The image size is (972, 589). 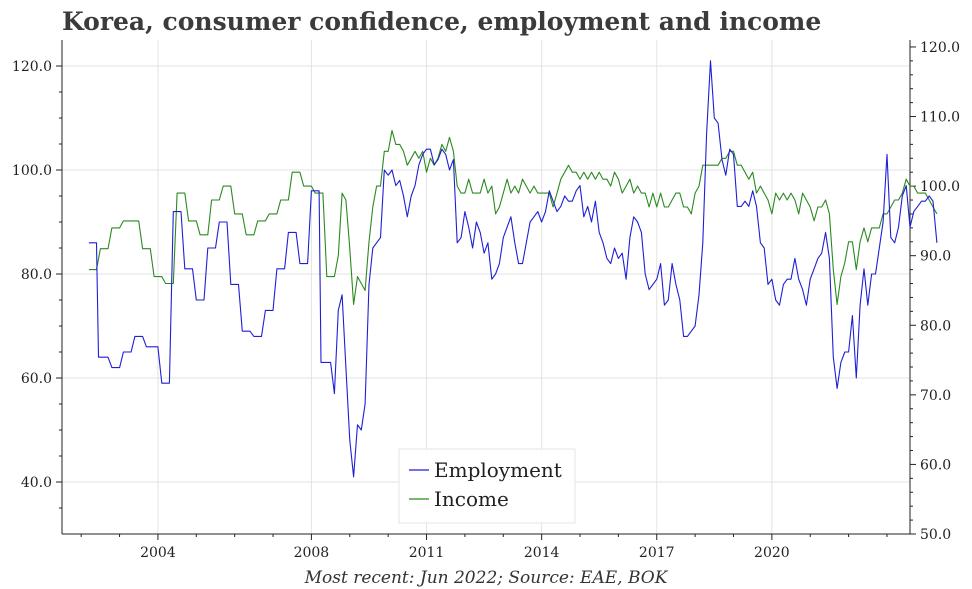 What do you see at coordinates (32, 171) in the screenshot?
I see `y-left-tick-label: 100.0` at bounding box center [32, 171].